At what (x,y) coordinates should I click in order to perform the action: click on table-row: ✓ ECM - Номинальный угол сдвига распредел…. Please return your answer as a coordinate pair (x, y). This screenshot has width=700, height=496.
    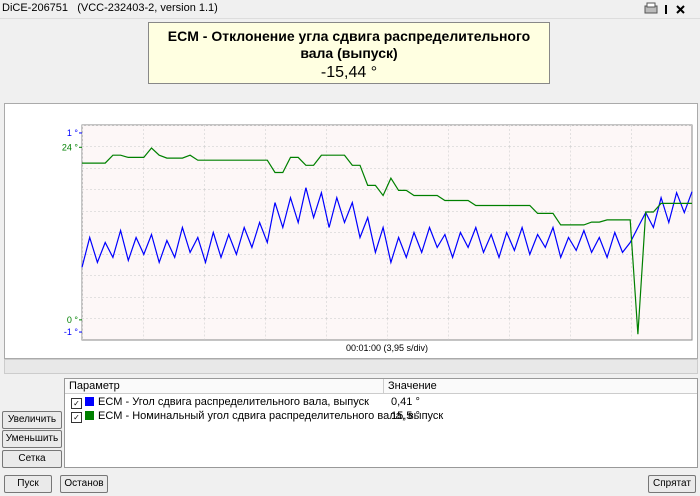
    Looking at the image, I should click on (380, 416).